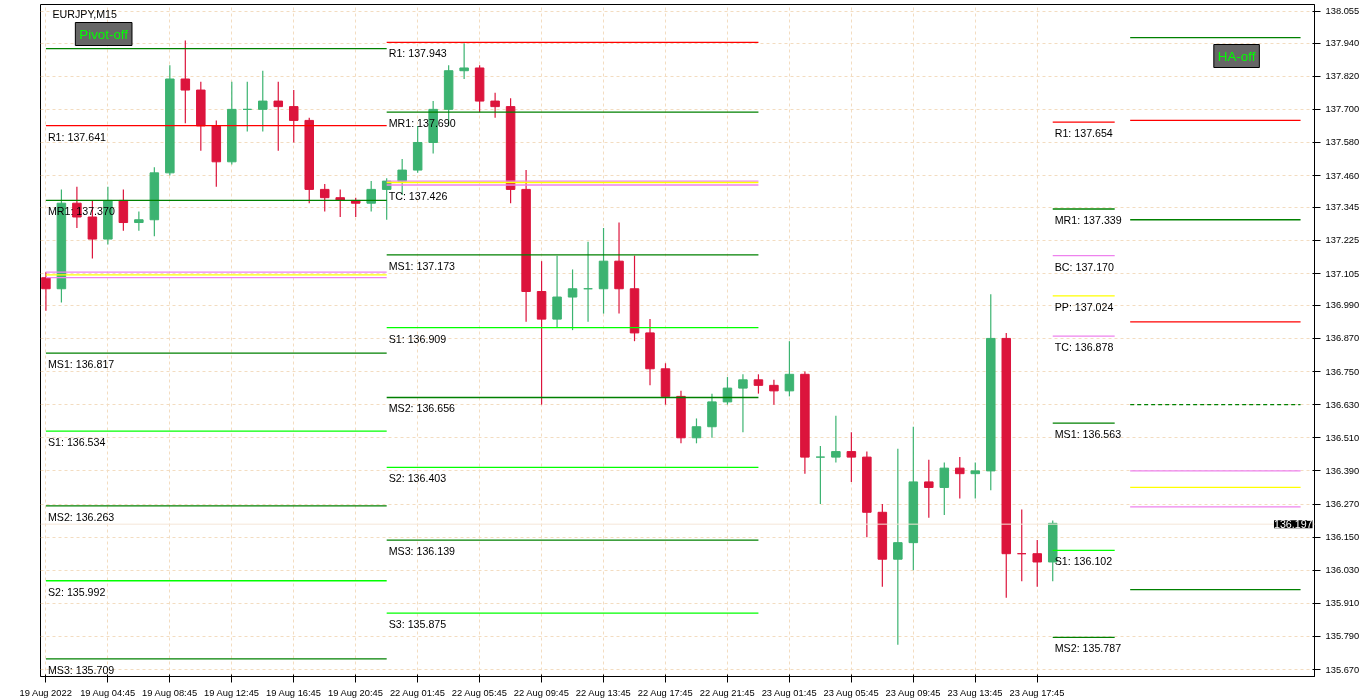  Describe the element at coordinates (1083, 133) in the screenshot. I see `series-label: R1: 137.654` at that location.